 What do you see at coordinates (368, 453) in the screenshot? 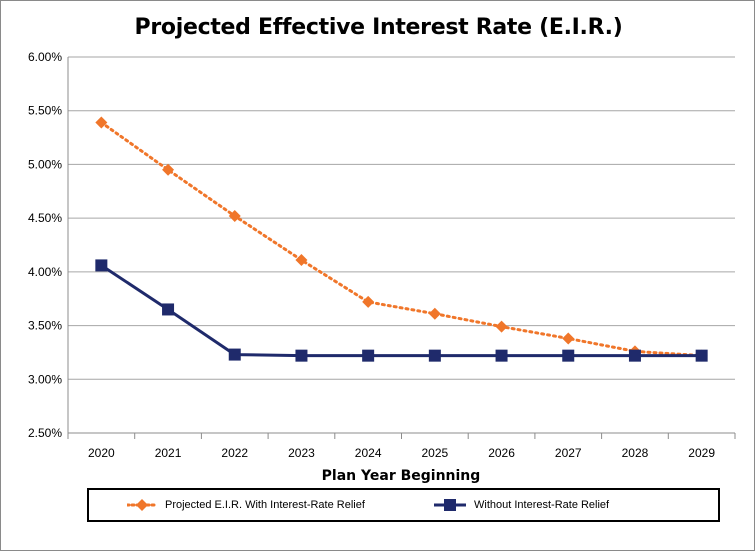
I see `x-tick-label: 2024` at bounding box center [368, 453].